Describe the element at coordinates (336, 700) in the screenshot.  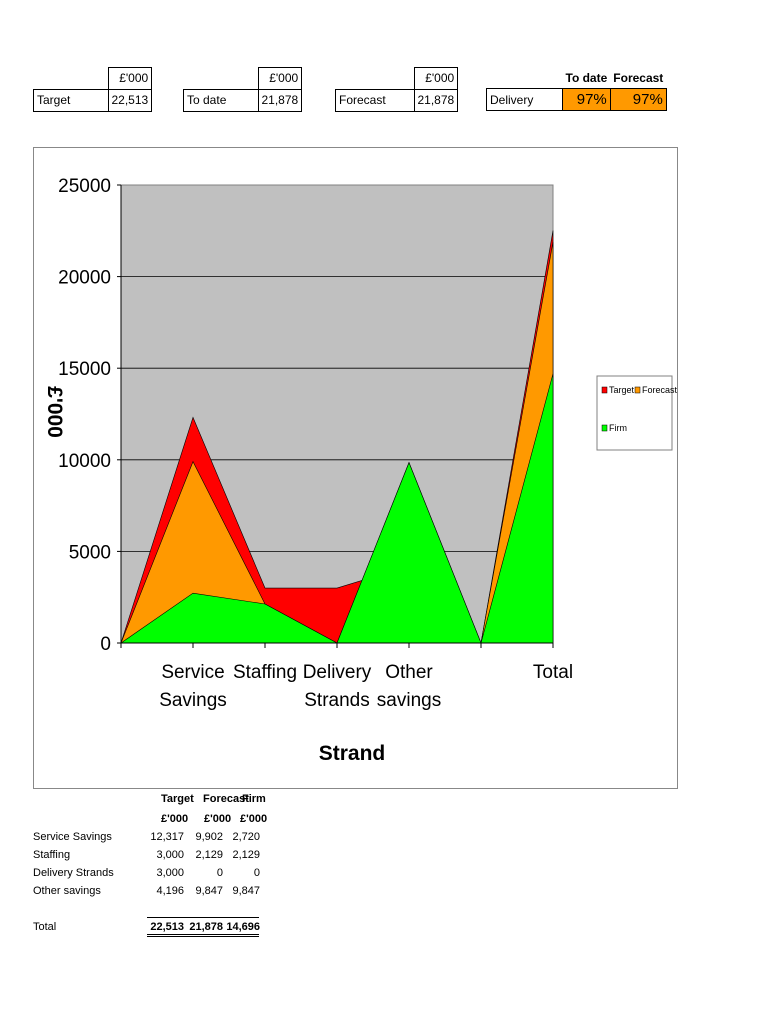
I see `x-tick-label: Strands` at that location.